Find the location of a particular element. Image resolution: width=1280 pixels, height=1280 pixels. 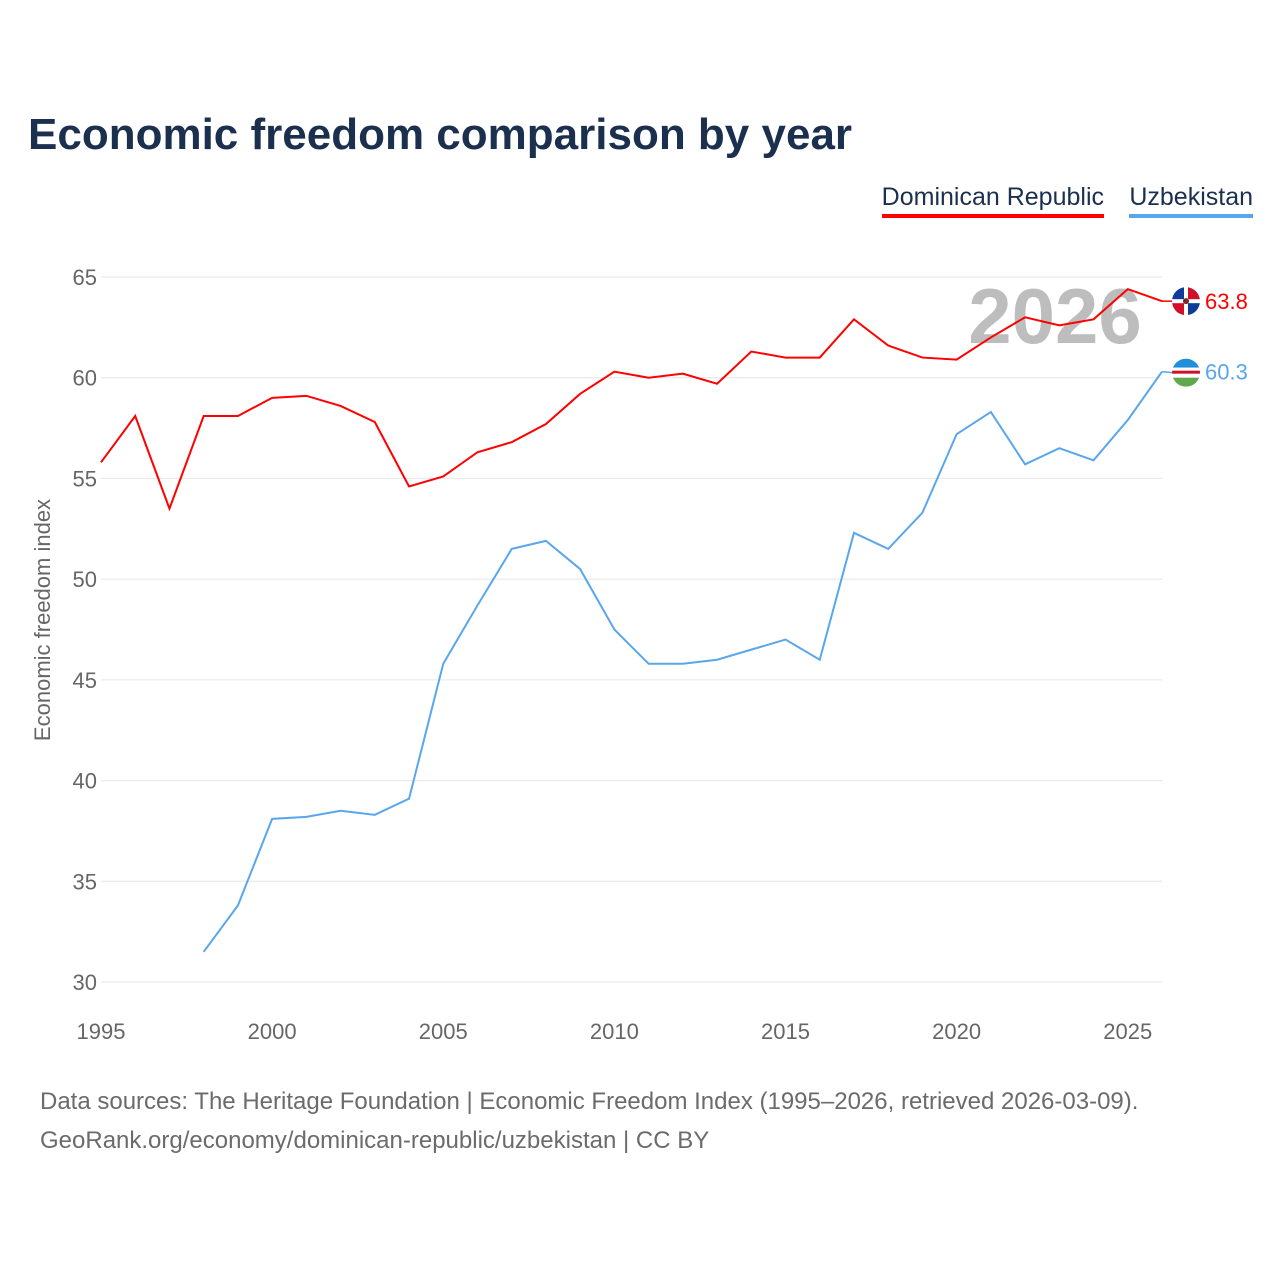

x-tick-label: 2015 is located at coordinates (785, 1031).